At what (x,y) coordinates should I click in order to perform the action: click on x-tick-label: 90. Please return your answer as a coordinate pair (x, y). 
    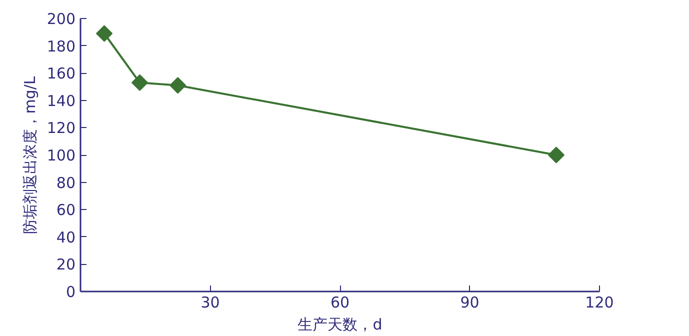
    Looking at the image, I should click on (470, 303).